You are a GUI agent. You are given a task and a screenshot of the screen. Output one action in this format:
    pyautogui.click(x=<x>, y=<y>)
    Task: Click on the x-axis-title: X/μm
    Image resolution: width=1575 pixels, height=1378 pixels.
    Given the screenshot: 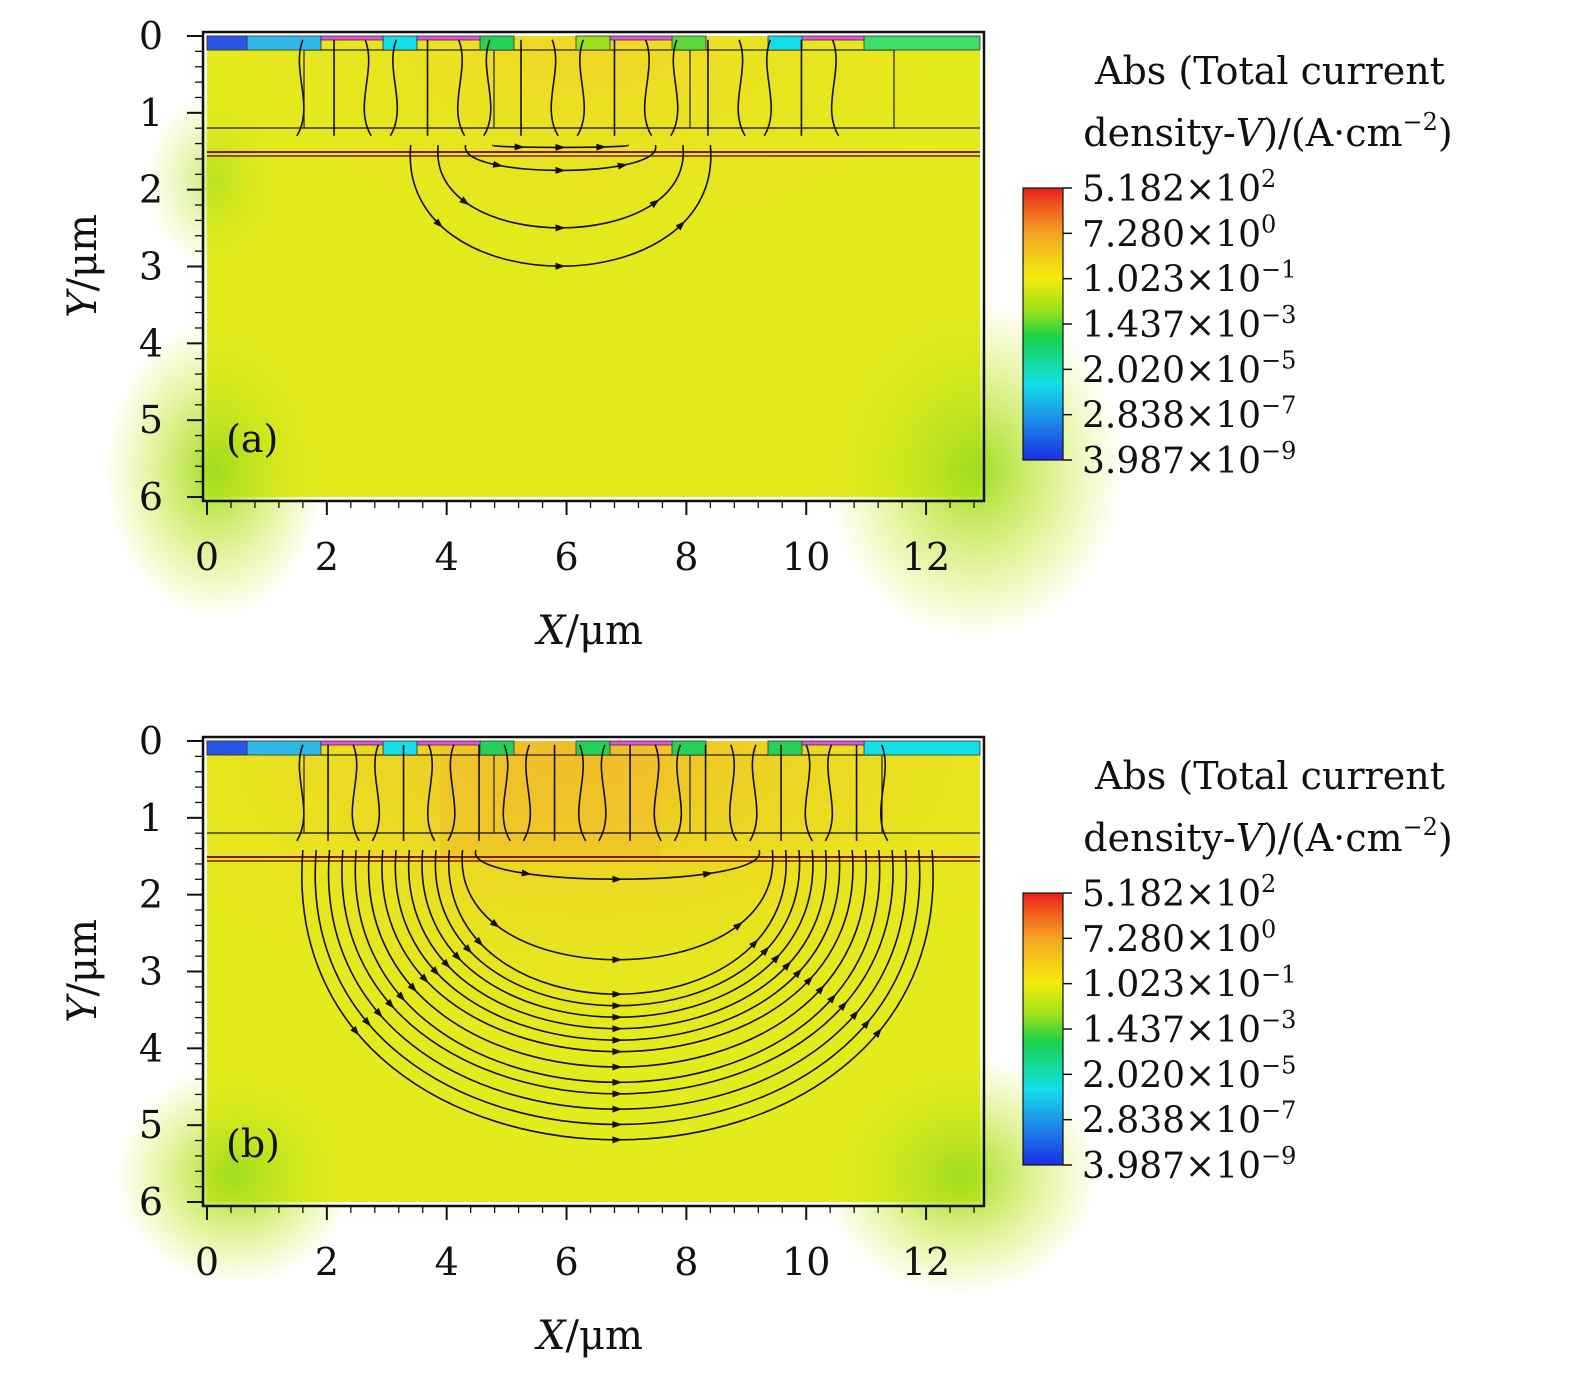 What is the action you would take?
    pyautogui.click(x=588, y=1336)
    